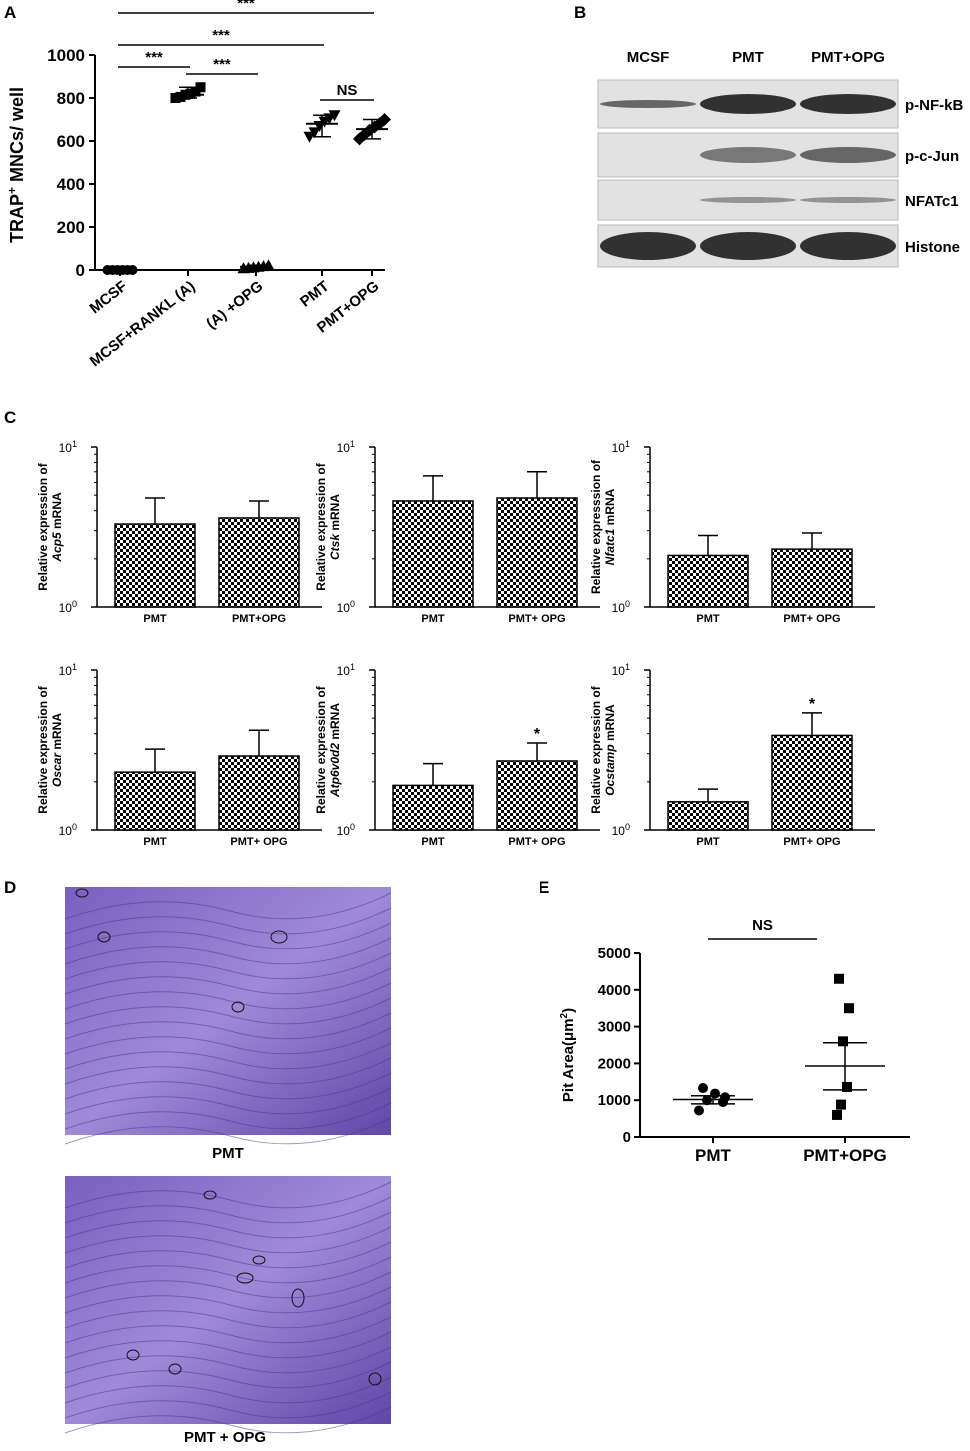  I want to click on panel-letter-d: D, so click(10, 887).